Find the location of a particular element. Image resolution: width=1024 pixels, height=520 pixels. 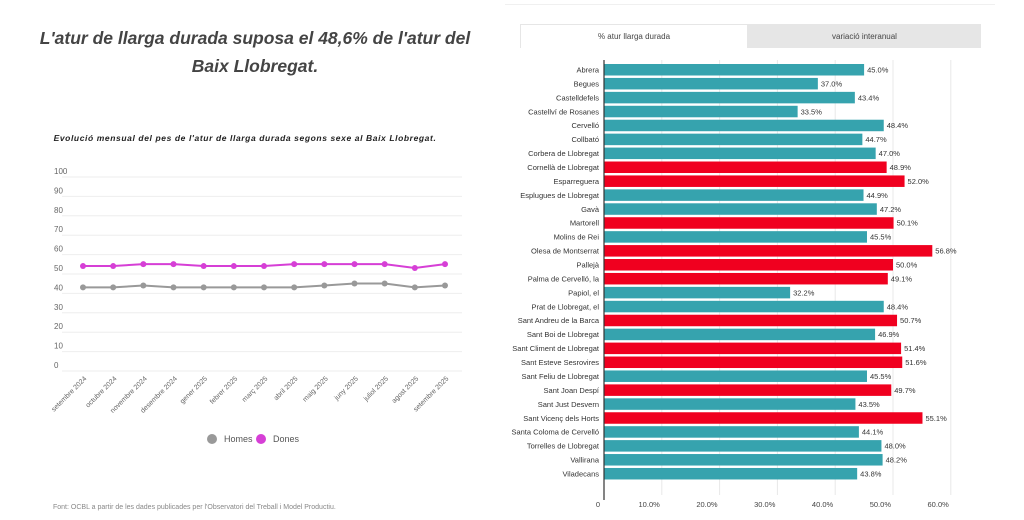

tab-variacio-interanual: variació interanual is located at coordinates (864, 36).